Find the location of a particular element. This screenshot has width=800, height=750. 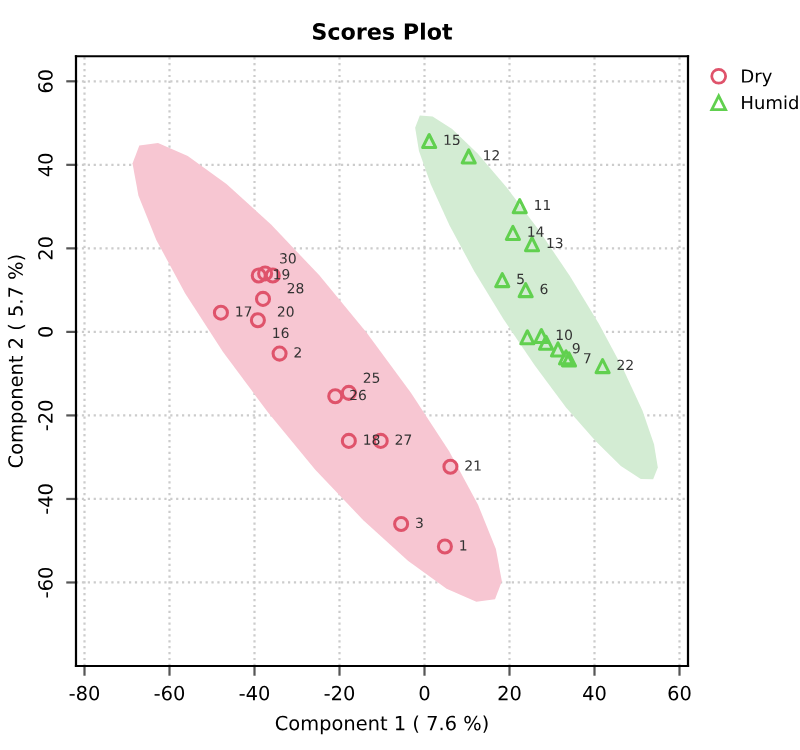

x-tick-label: -40 is located at coordinates (254, 693).